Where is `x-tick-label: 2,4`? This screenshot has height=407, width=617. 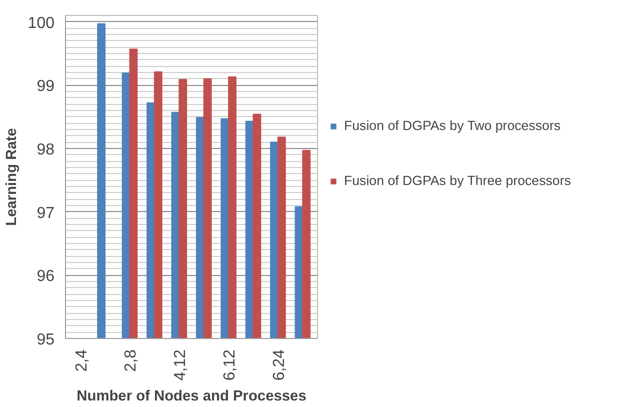 x-tick-label: 2,4 is located at coordinates (81, 360).